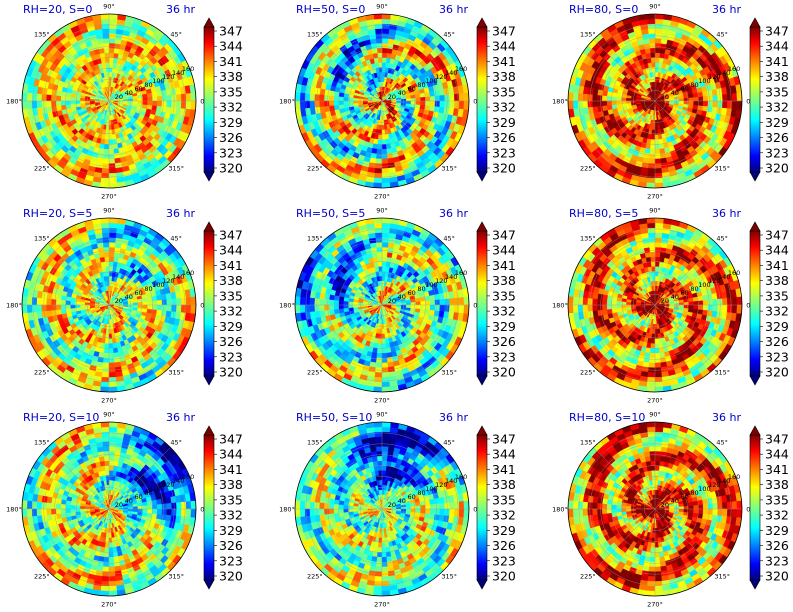 The height and width of the screenshot is (612, 793). I want to click on panel-title-left: RH=20, S=5, so click(57, 213).